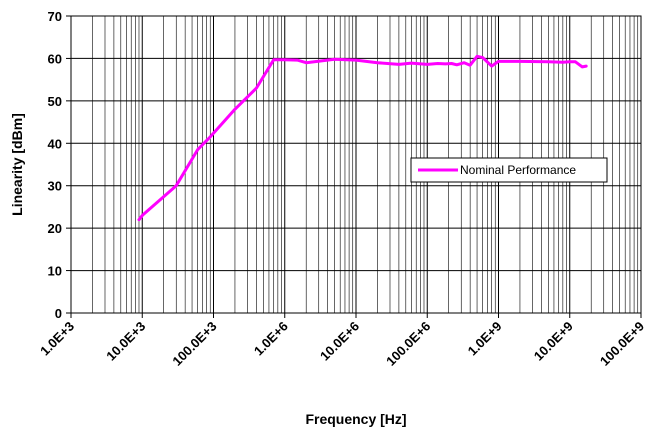  I want to click on y-tick-label: 40, so click(55, 143).